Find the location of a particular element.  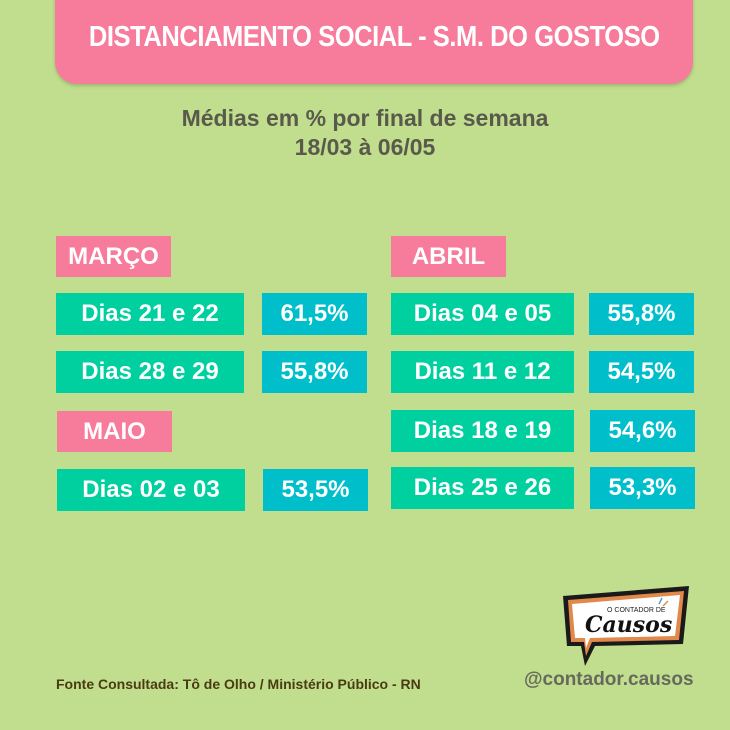

day-range-box: Dias 18 e 19 is located at coordinates (482, 431).